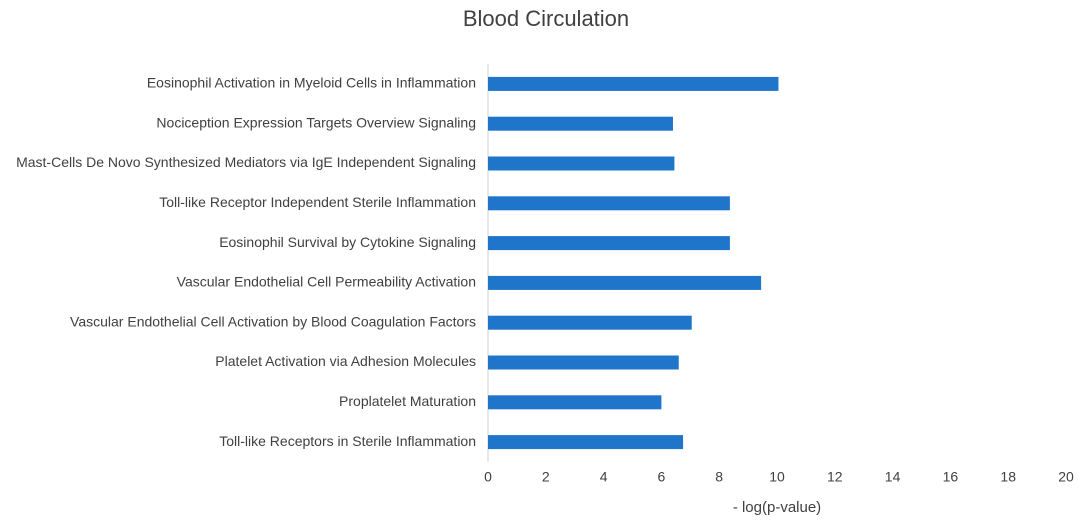  I want to click on chart-title: Blood Circulation, so click(546, 18).